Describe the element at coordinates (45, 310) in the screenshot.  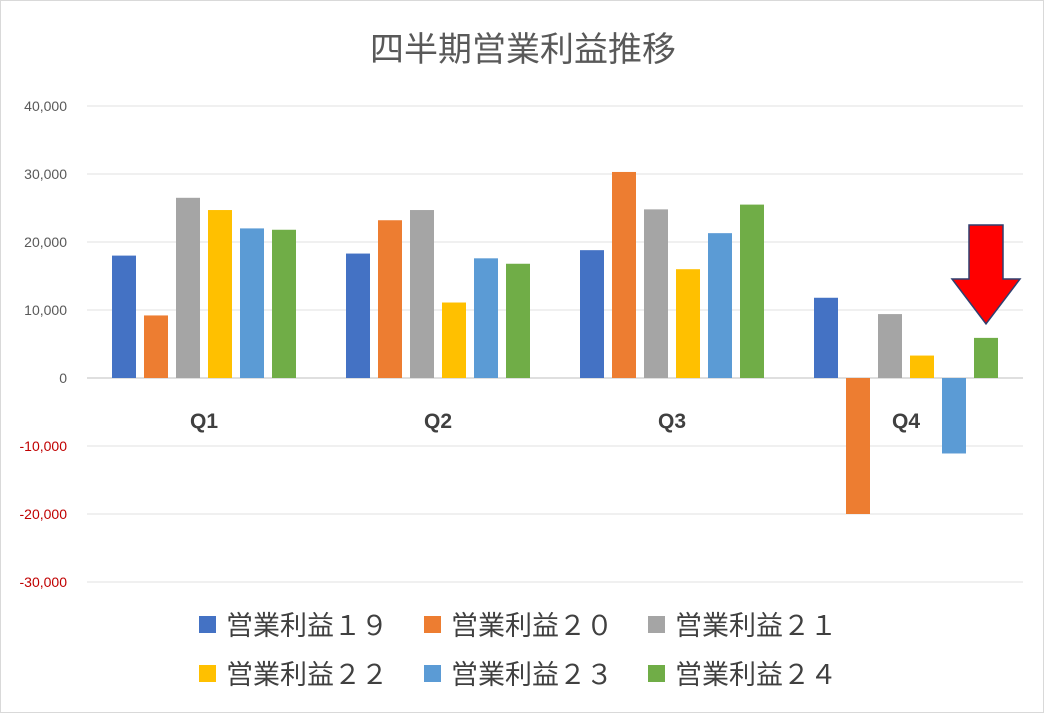
I see `y-tick-label: 10,000` at that location.